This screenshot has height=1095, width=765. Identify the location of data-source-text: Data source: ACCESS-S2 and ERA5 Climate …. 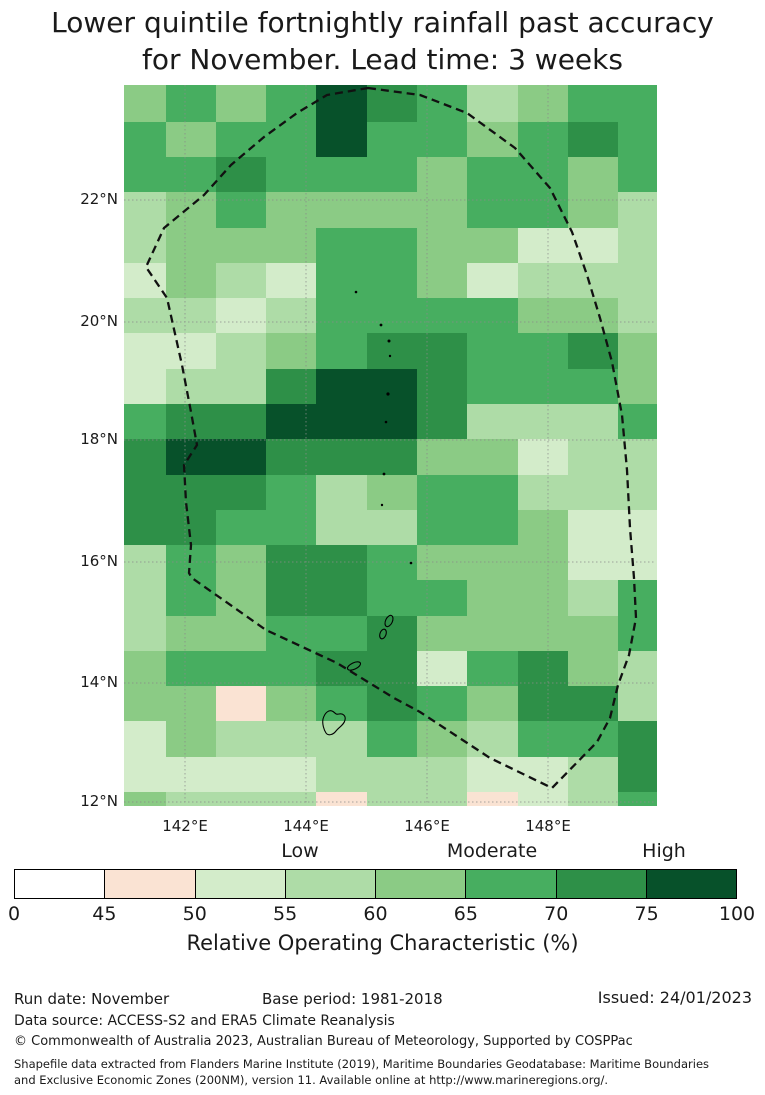
(204, 1021).